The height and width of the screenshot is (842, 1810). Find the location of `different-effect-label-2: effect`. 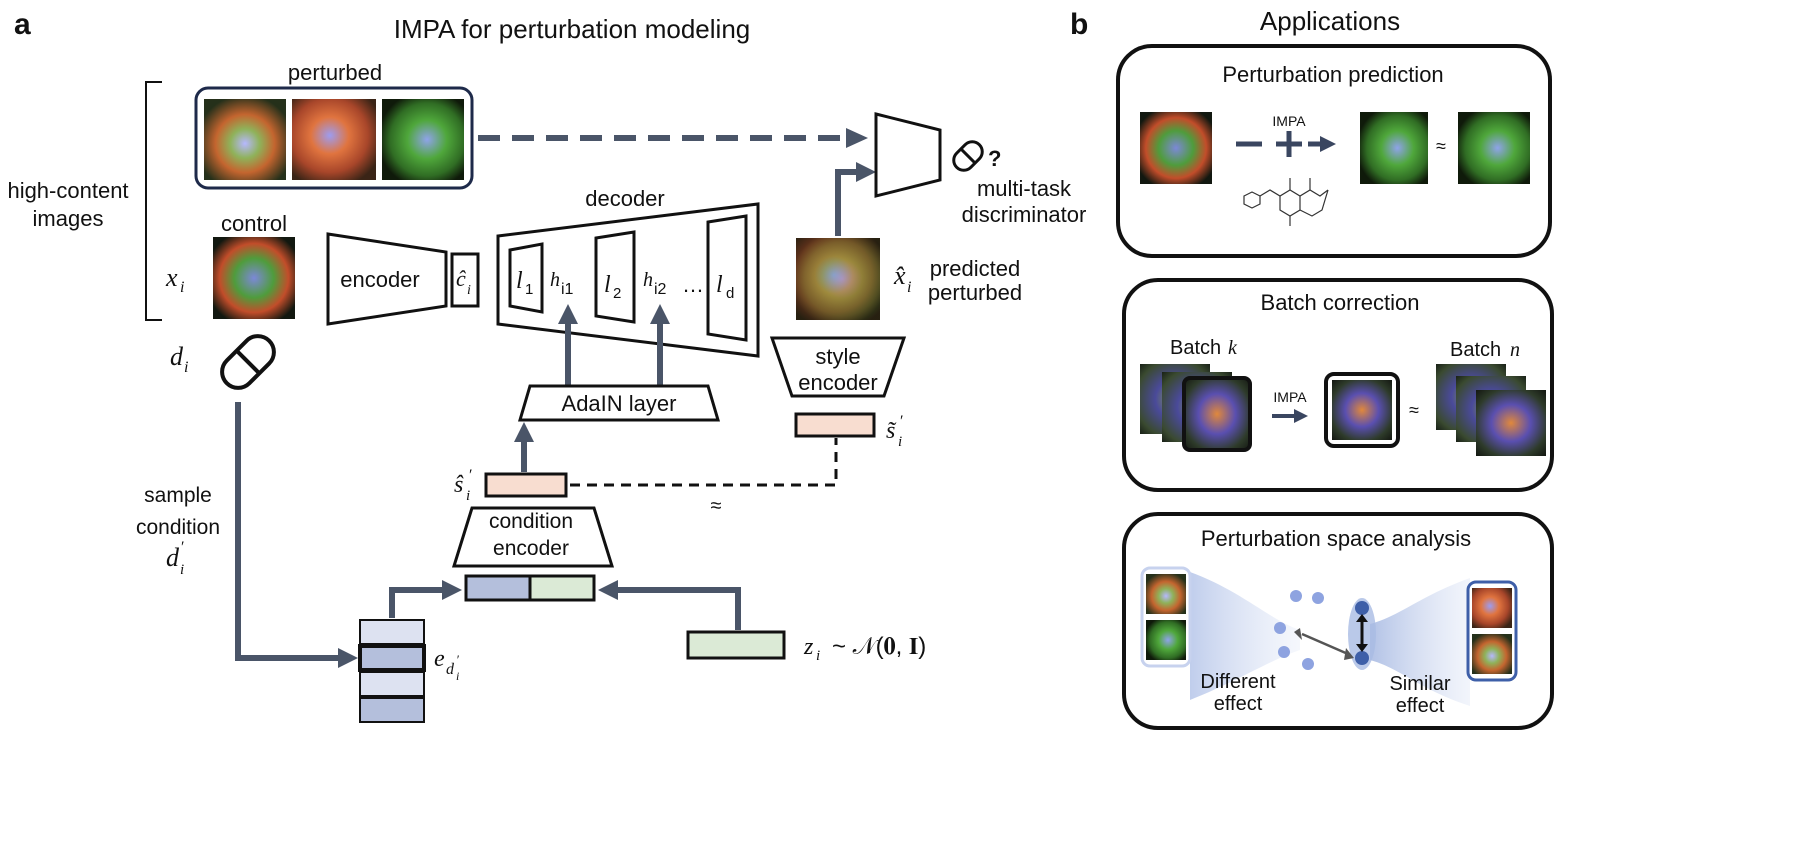

different-effect-label-2: effect is located at coordinates (1238, 704).